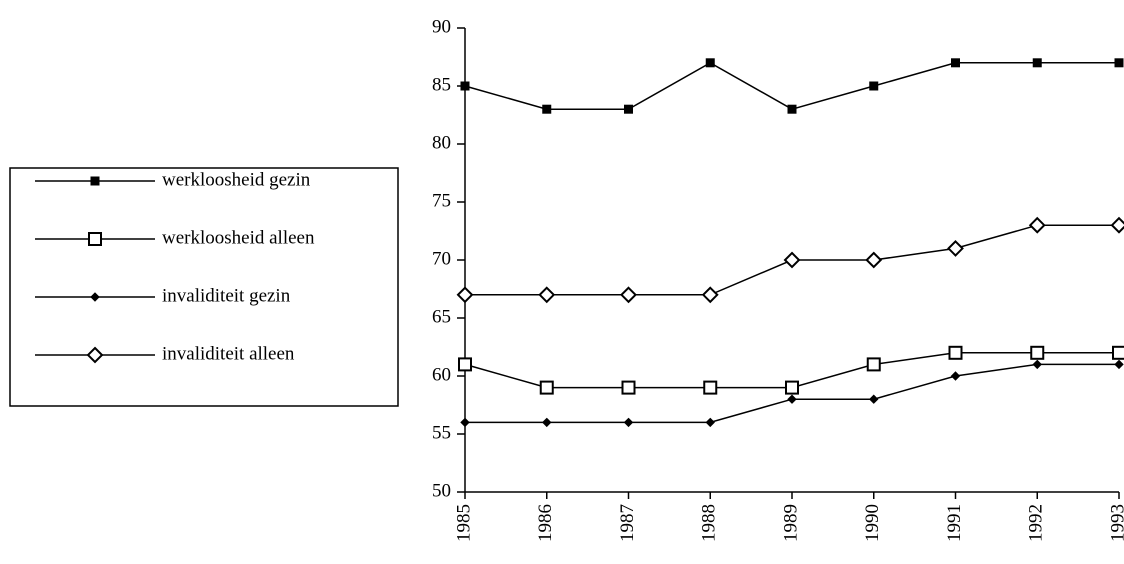 The image size is (1124, 564). Describe the element at coordinates (441, 26) in the screenshot. I see `y-tick-label: 90` at that location.